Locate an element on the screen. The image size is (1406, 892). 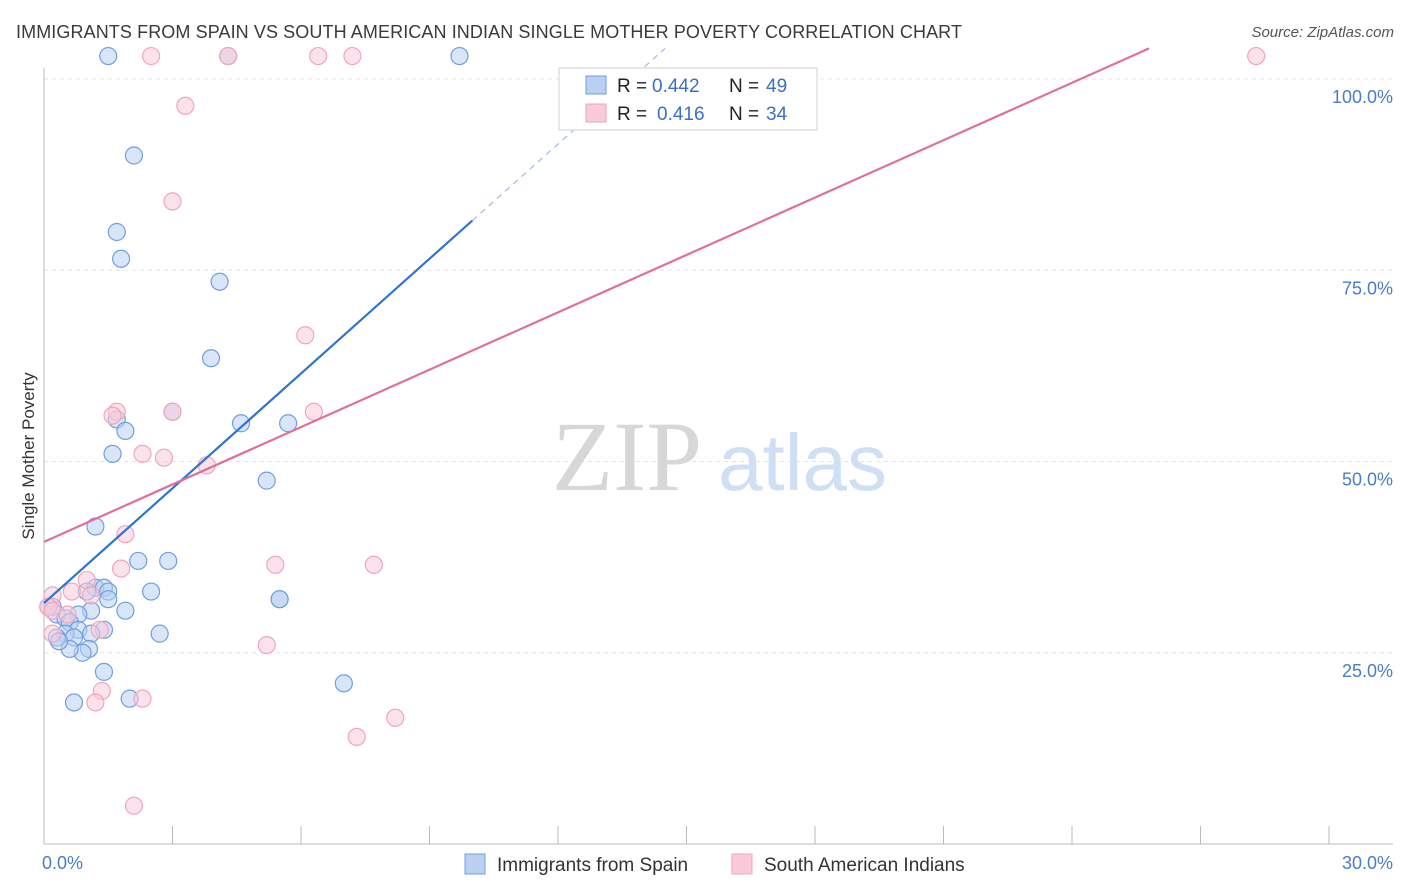
watermark: ZIP atlas is located at coordinates (719, 456).